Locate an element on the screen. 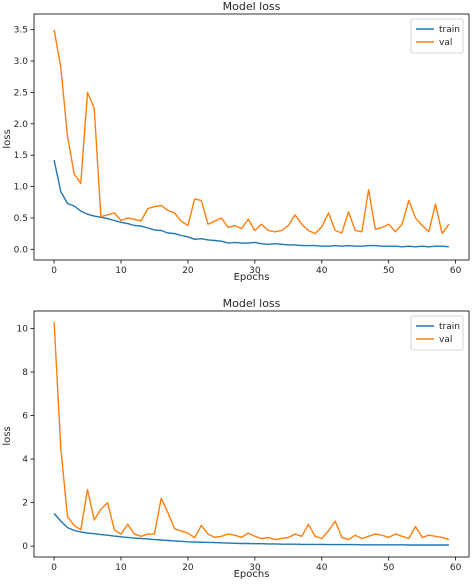 The width and height of the screenshot is (474, 587). y-tick-label: 0 is located at coordinates (25, 547).